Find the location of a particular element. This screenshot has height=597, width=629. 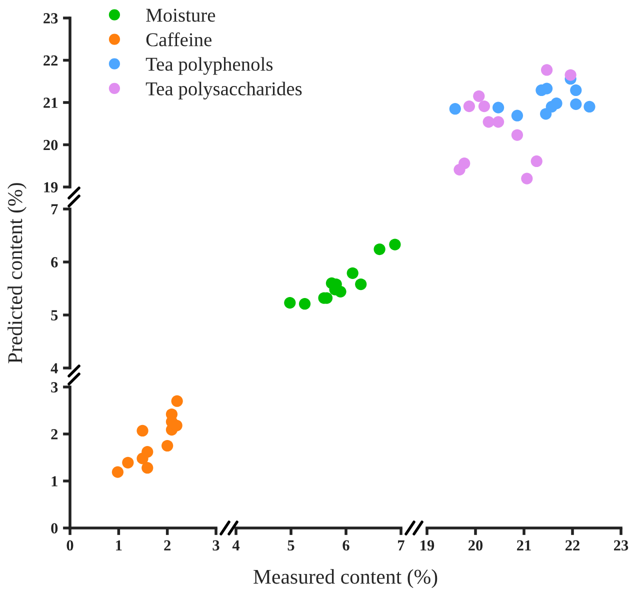

legend-label: Caffeine is located at coordinates (179, 39).